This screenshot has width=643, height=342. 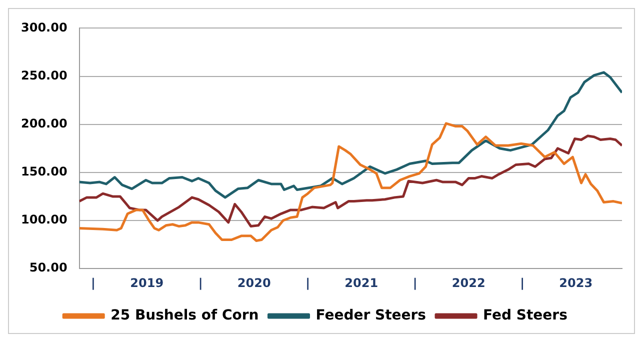 I want to click on x-tick-label: 2019, so click(x=147, y=283).